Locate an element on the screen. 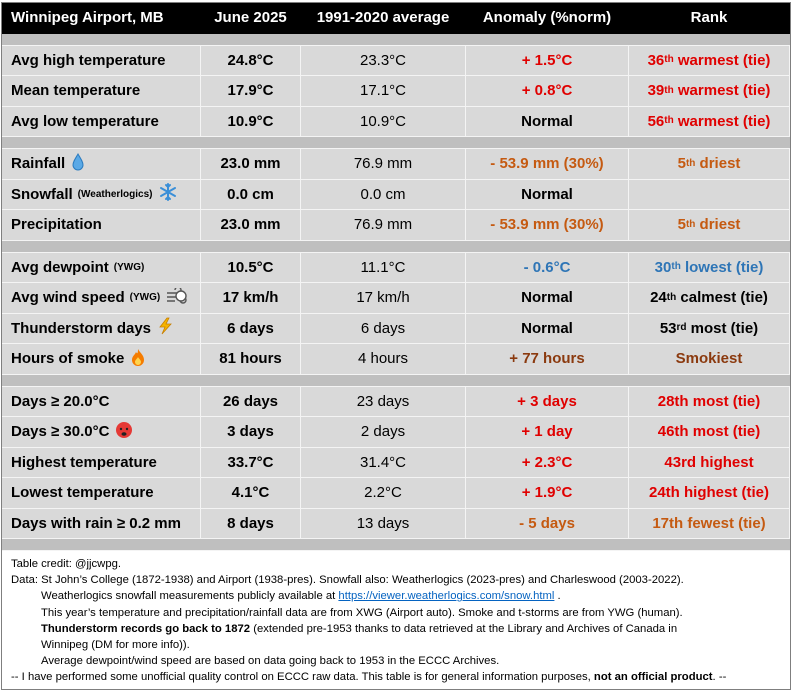  anomaly-cell: - 53.9 mm (30%) is located at coordinates (547, 164).